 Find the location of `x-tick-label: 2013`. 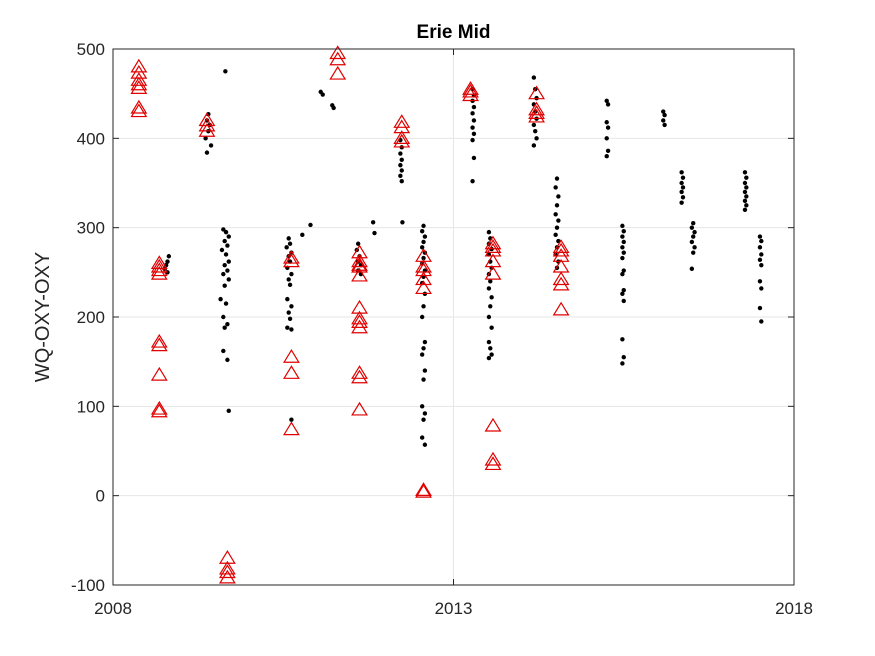

x-tick-label: 2013 is located at coordinates (454, 608).